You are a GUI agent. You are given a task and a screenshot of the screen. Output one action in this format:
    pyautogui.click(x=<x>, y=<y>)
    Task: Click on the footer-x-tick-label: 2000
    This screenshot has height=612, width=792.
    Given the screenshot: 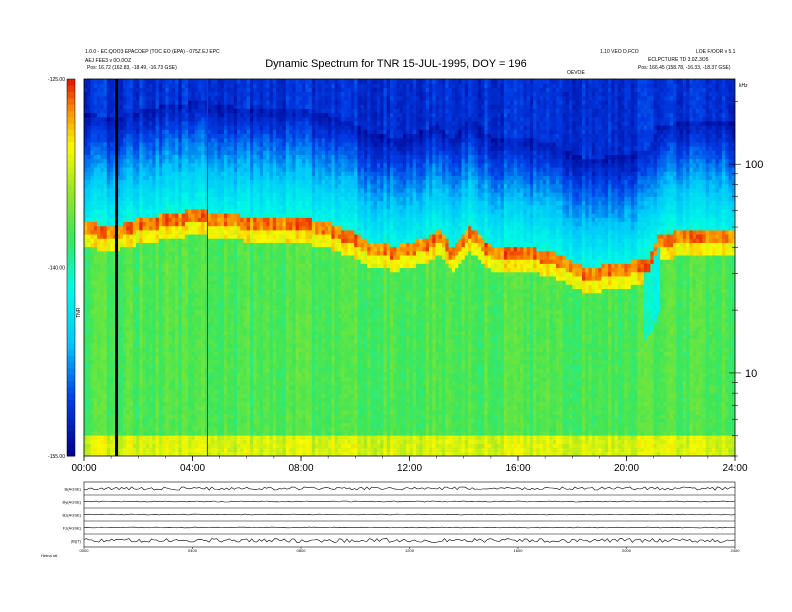 What is the action you would take?
    pyautogui.click(x=627, y=550)
    